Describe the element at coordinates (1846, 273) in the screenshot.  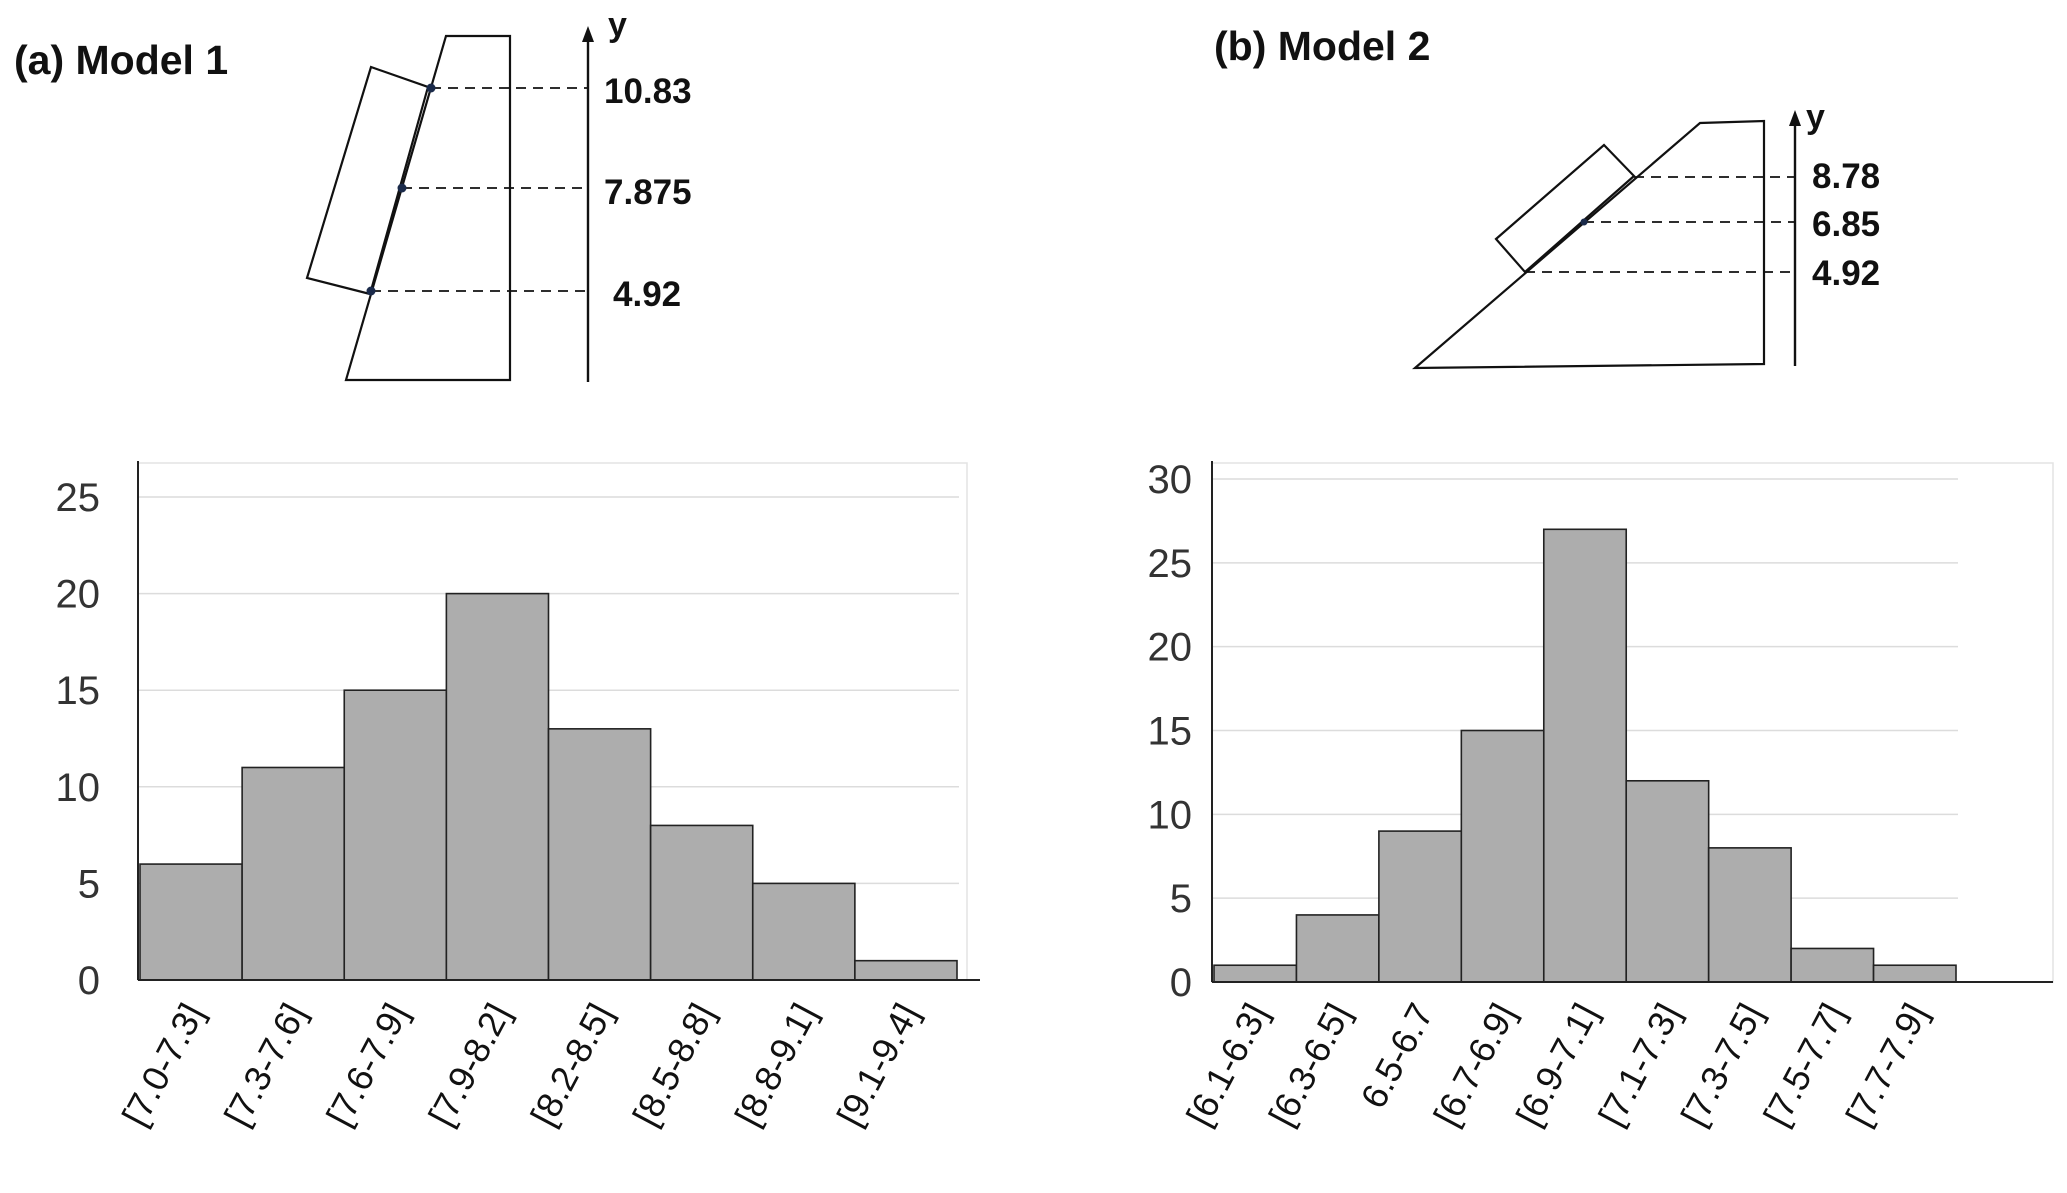
I see `model2-level-bottom: 4.92` at that location.